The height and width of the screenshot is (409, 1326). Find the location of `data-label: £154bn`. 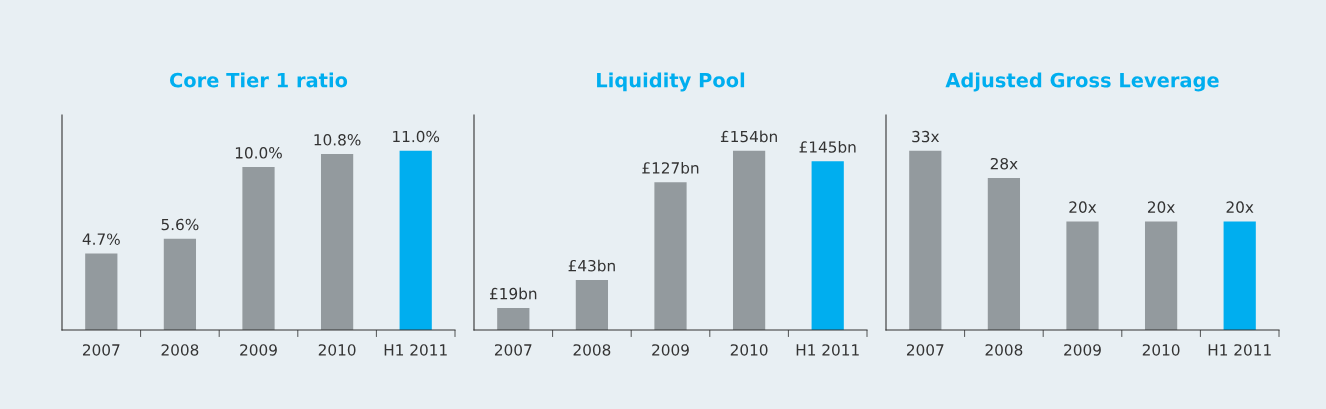

data-label: £154bn is located at coordinates (748, 136).